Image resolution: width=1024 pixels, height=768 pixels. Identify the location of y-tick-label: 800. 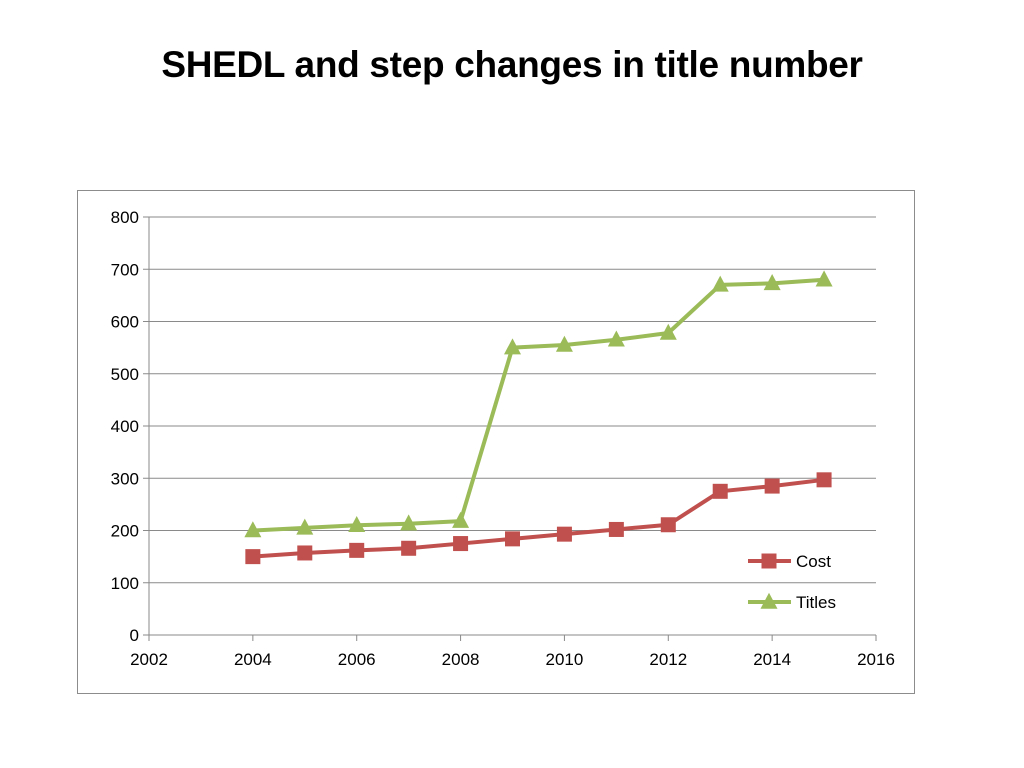
(125, 217).